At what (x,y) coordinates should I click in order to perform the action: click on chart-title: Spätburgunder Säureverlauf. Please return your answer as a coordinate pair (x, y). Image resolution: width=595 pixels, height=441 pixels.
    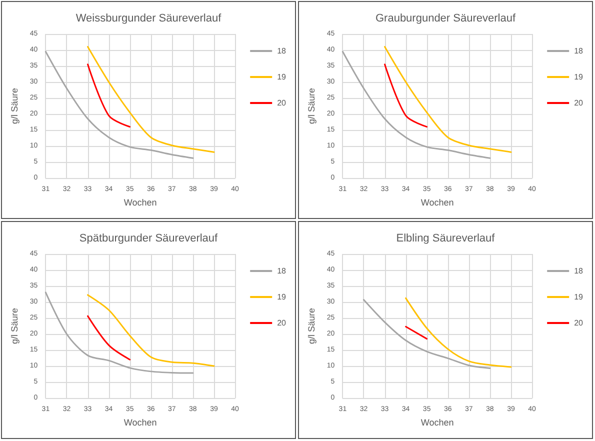
    Looking at the image, I should click on (149, 238).